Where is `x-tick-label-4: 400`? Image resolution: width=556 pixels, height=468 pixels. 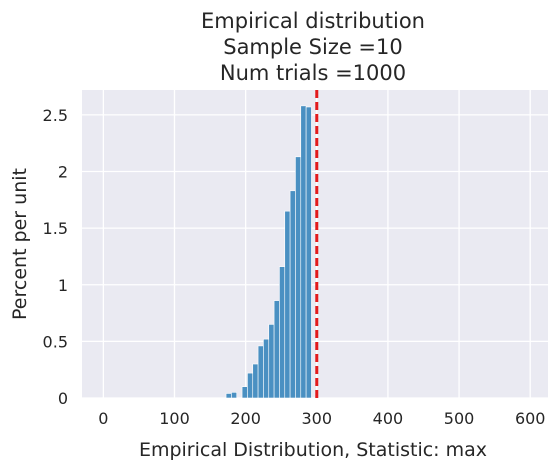 x-tick-label-4: 400 is located at coordinates (388, 418).